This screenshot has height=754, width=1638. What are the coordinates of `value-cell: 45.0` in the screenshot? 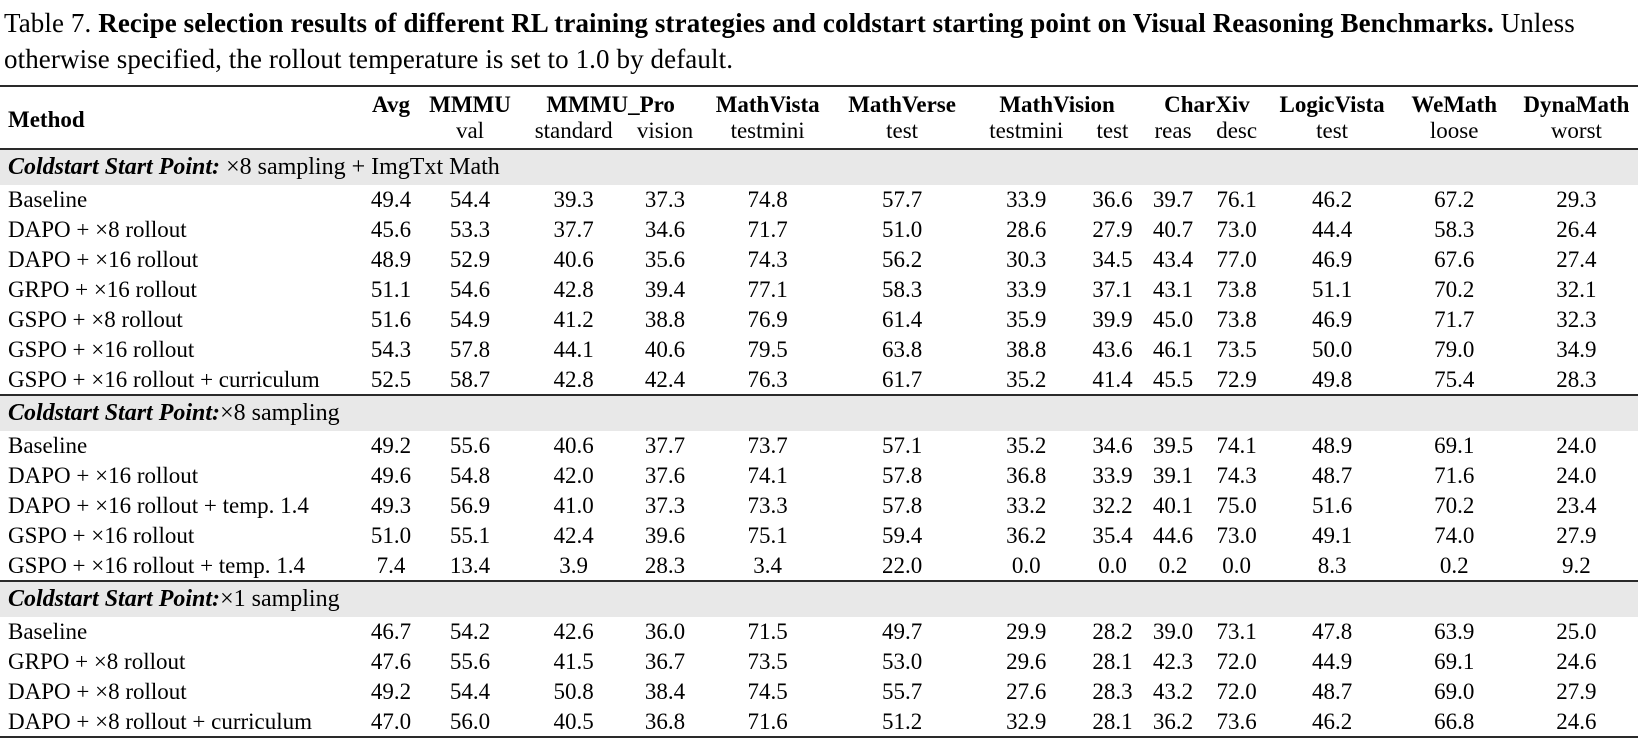 It's located at (1173, 320).